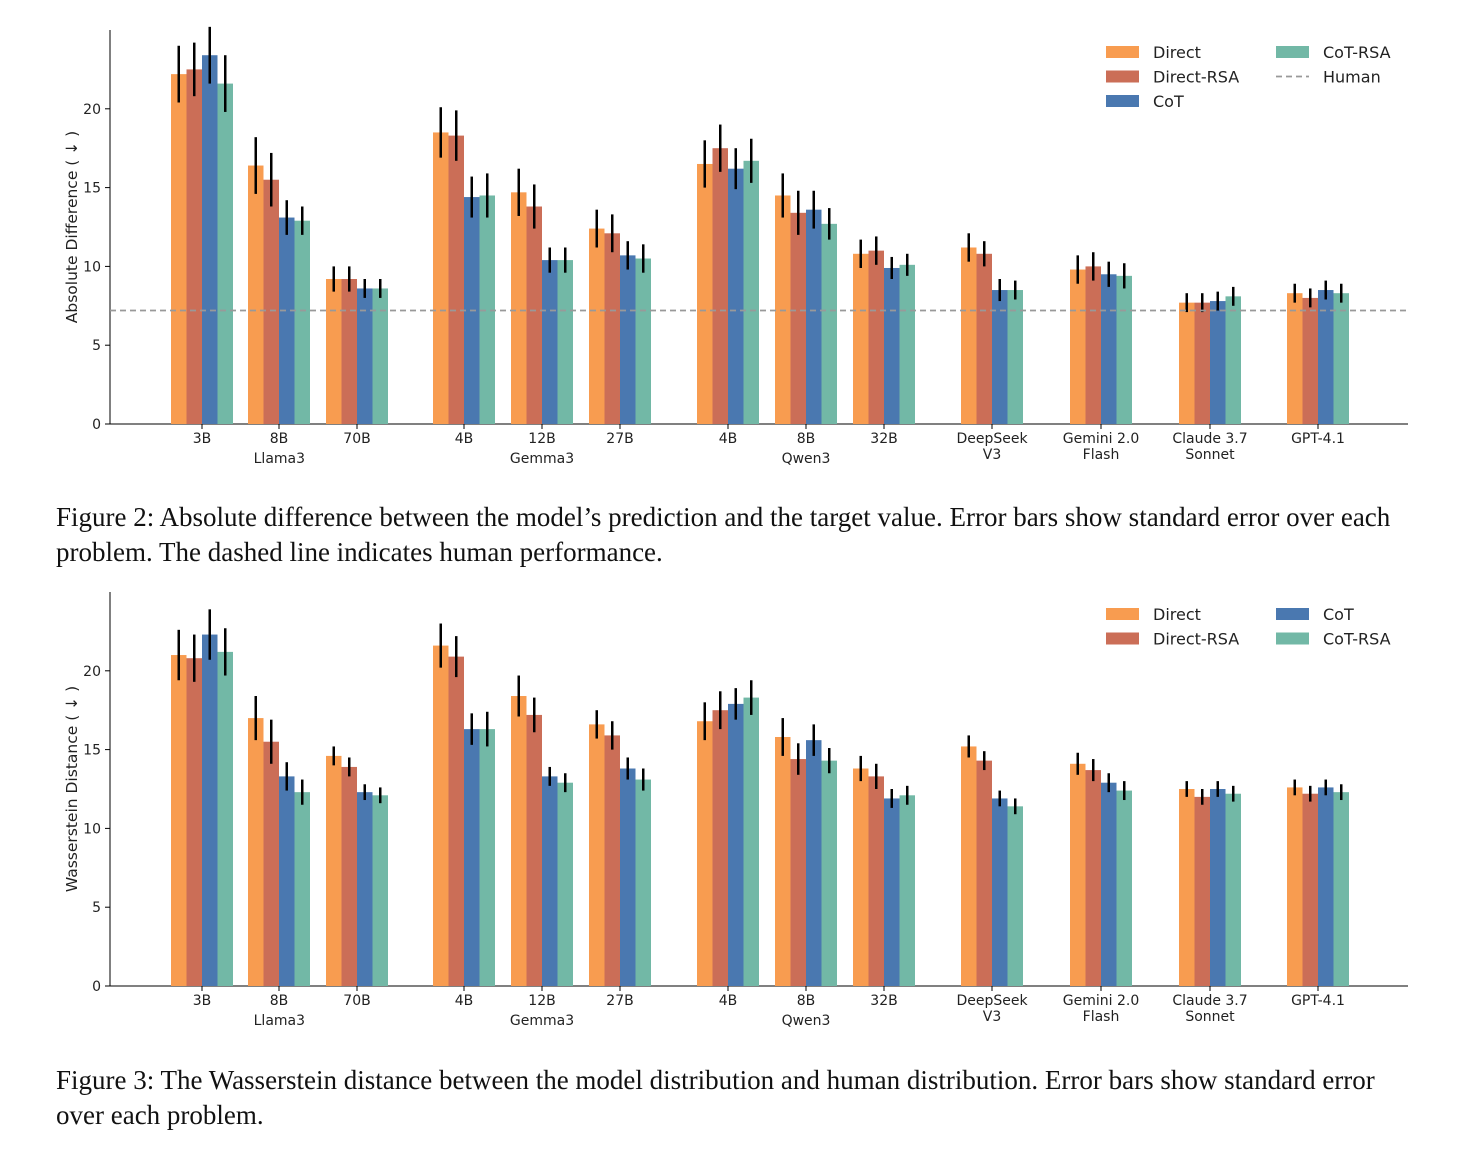  What do you see at coordinates (1177, 52) in the screenshot?
I see `legend-label: Direct` at bounding box center [1177, 52].